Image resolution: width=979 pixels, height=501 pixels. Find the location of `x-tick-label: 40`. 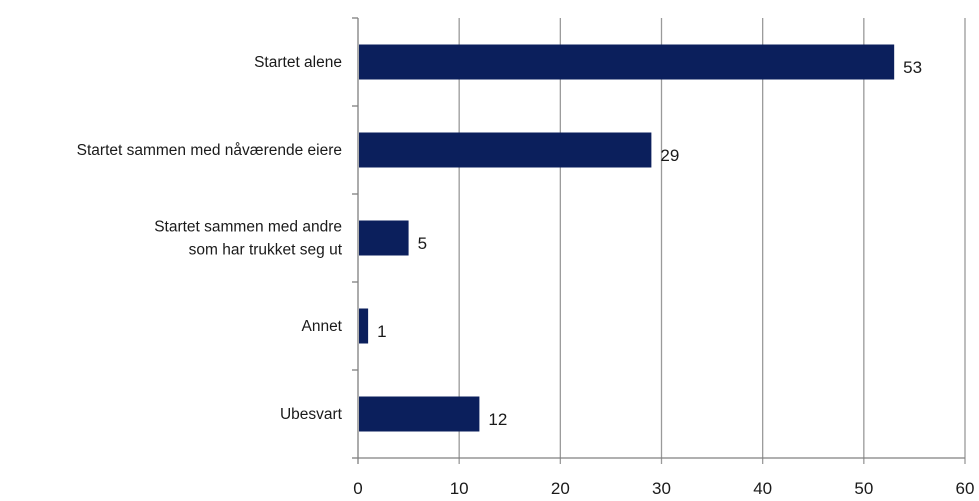

x-tick-label: 40 is located at coordinates (762, 488).